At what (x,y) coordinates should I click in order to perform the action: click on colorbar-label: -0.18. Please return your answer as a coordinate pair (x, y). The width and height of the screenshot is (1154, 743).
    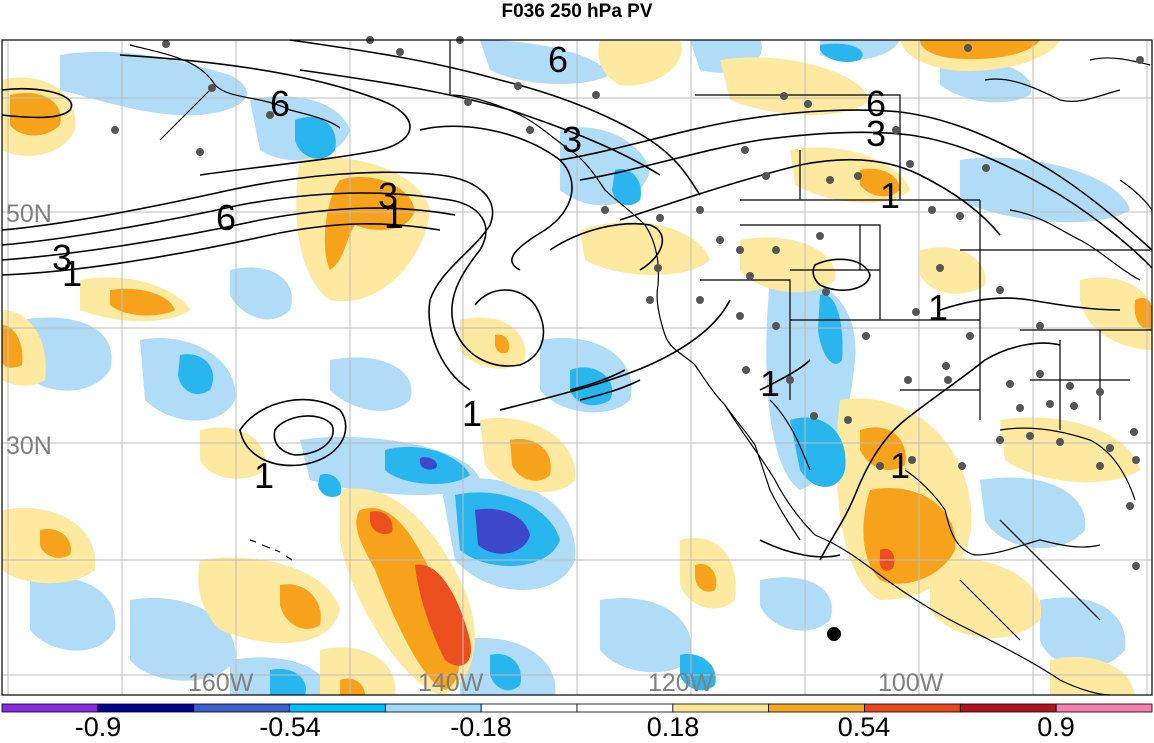
    Looking at the image, I should click on (481, 727).